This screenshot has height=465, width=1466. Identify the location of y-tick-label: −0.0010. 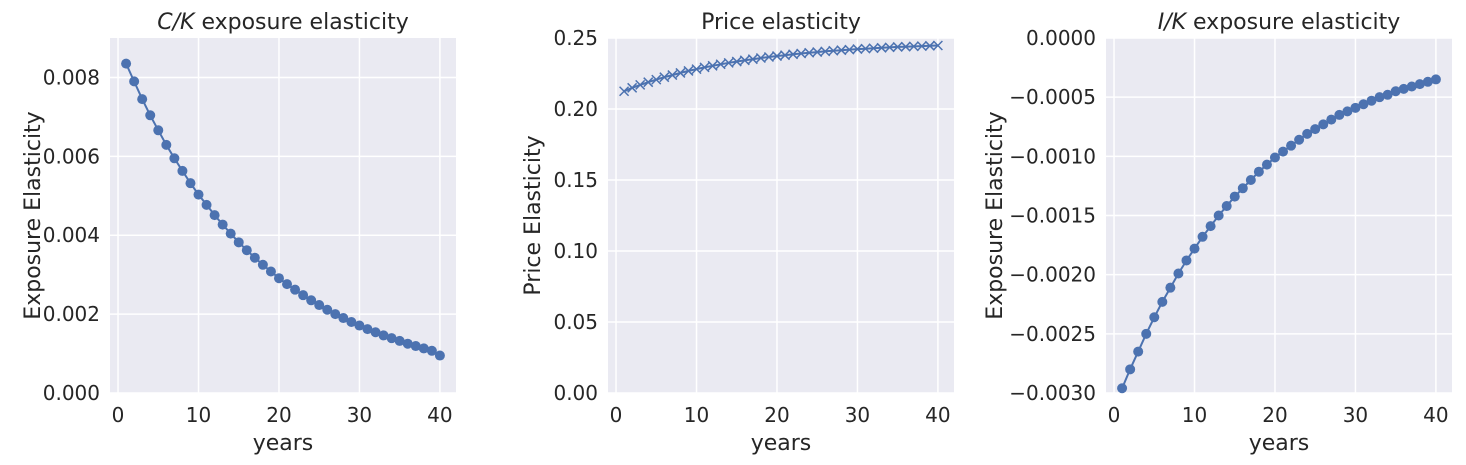
(1052, 156).